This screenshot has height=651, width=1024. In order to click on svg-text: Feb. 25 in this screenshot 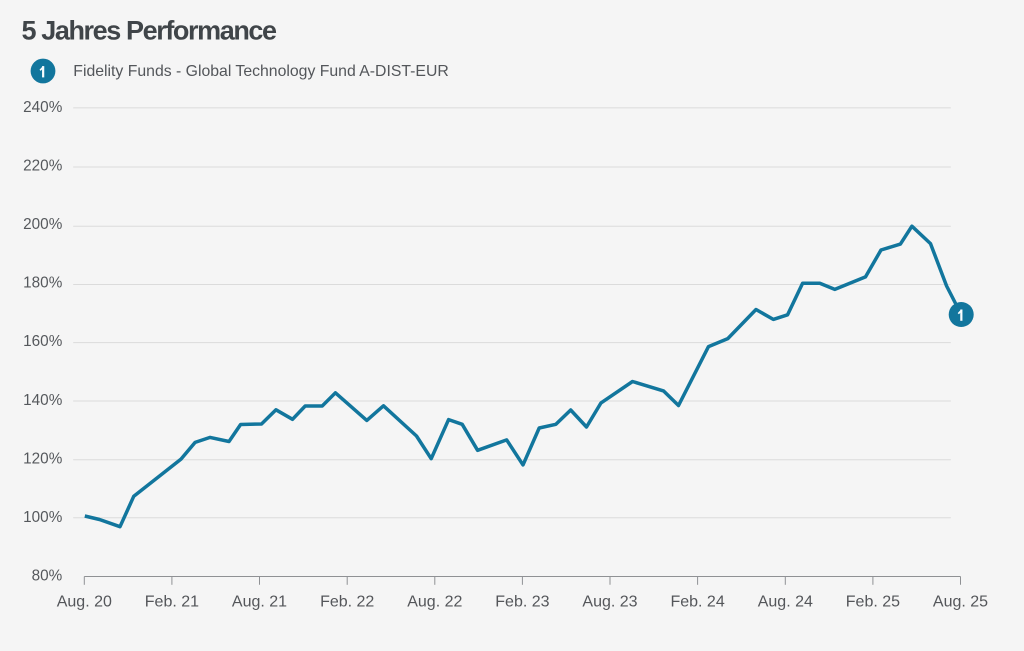, I will do `click(873, 601)`.